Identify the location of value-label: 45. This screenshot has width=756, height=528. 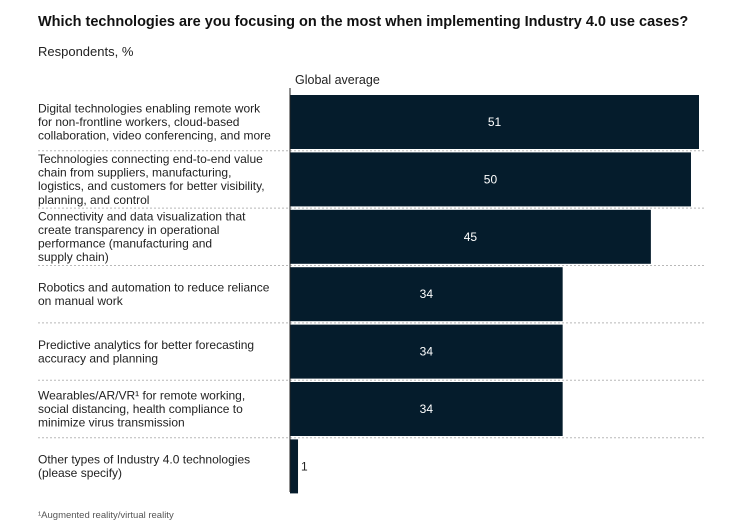
(471, 237).